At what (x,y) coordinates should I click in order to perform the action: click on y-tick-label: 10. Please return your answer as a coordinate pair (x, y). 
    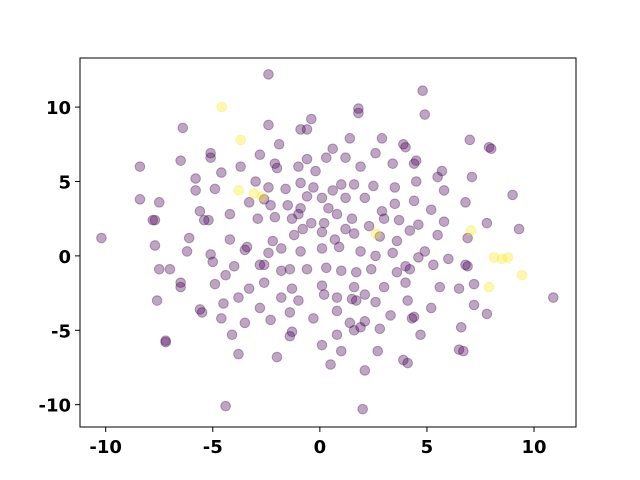
    Looking at the image, I should click on (58, 108).